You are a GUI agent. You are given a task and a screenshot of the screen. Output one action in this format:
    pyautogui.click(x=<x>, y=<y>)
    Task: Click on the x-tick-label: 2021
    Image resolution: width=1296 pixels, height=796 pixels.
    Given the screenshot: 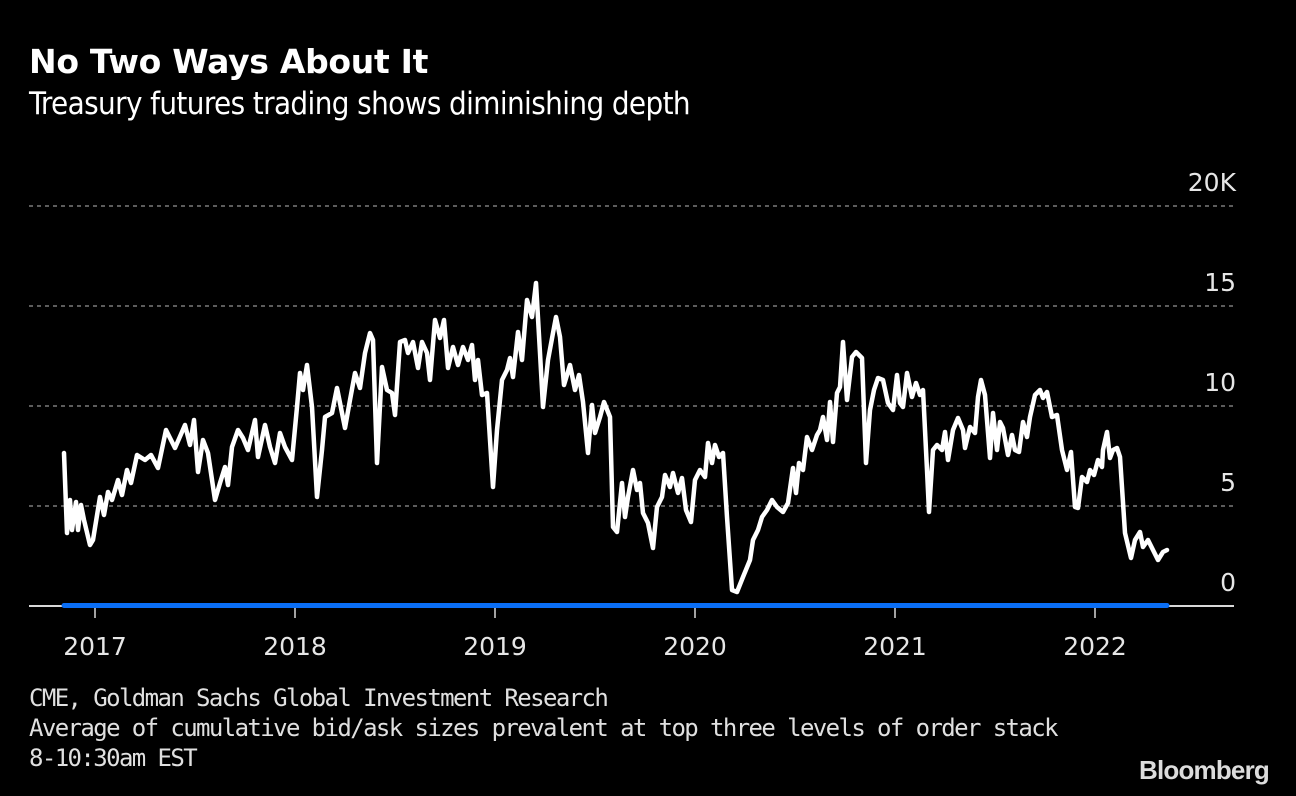 What is the action you would take?
    pyautogui.click(x=895, y=646)
    